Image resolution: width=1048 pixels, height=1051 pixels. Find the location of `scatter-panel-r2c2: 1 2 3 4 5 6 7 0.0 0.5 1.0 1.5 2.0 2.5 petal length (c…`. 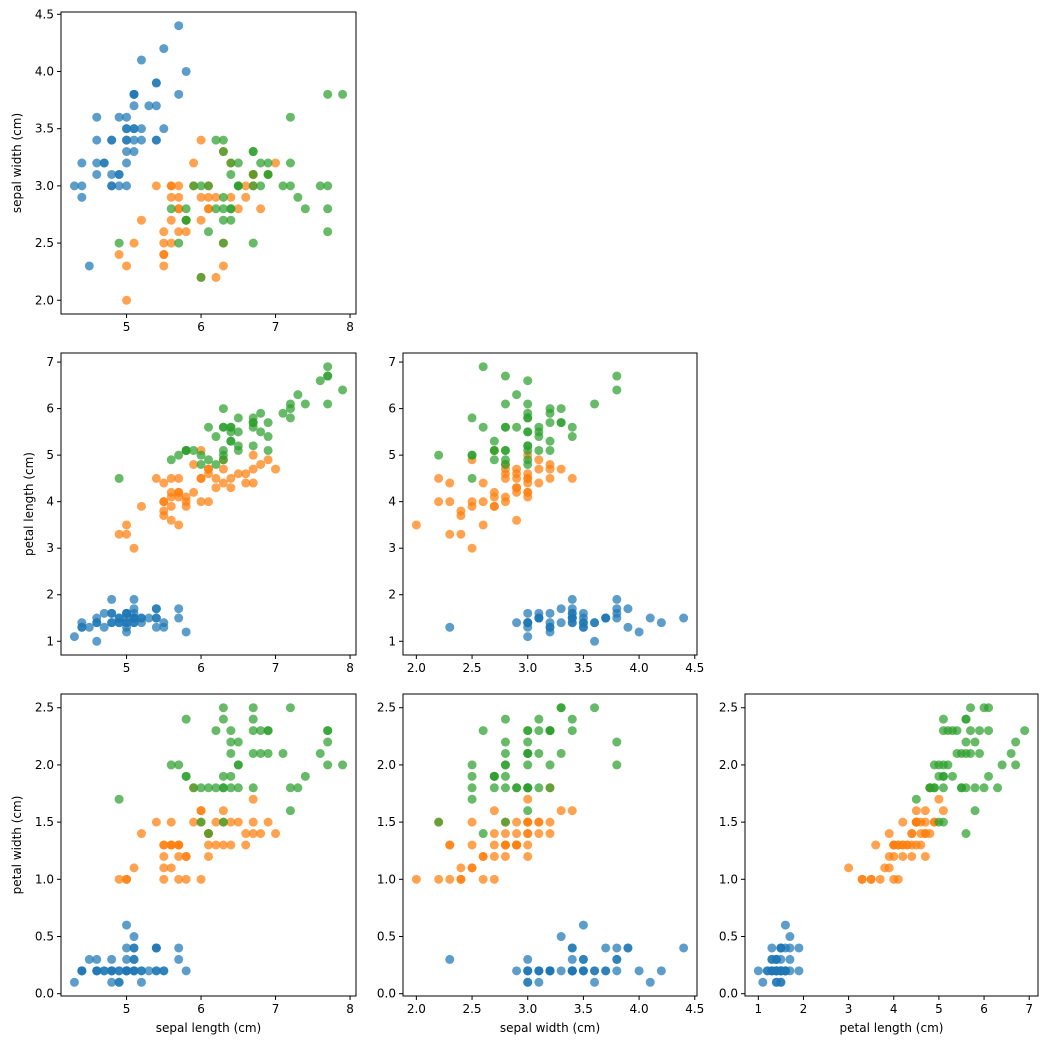

scatter-panel-r2c2: 1 2 3 4 5 6 7 0.0 0.5 1.0 1.5 2.0 2.5 petal length (c… is located at coordinates (879, 864).